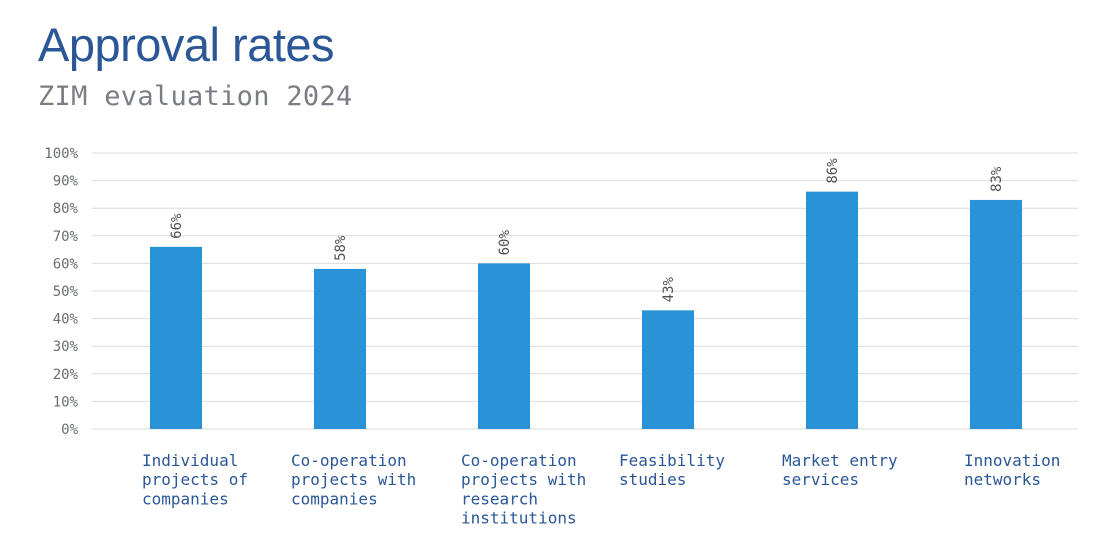 Image resolution: width=1116 pixels, height=560 pixels. What do you see at coordinates (669, 289) in the screenshot?
I see `bar-value-label: 43%` at bounding box center [669, 289].